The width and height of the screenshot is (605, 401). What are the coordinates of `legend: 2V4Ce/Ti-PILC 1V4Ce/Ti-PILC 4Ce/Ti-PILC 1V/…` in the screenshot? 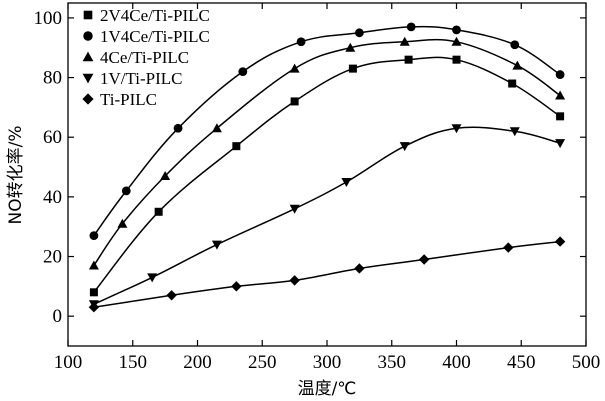 It's located at (146, 57).